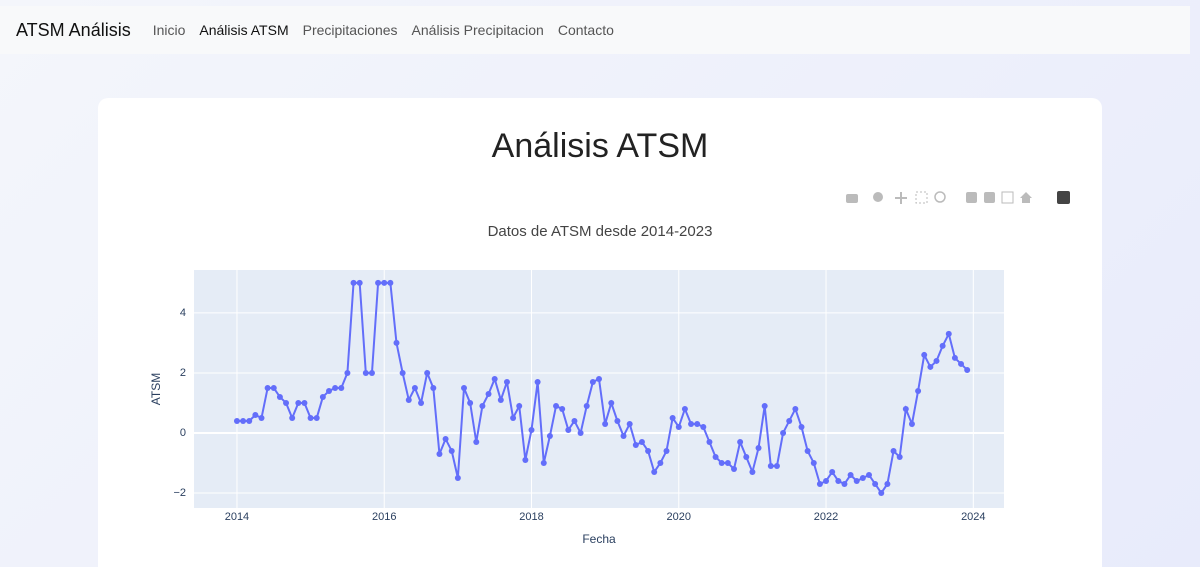  What do you see at coordinates (244, 30) in the screenshot?
I see `nav-link: Análisis ATSM` at bounding box center [244, 30].